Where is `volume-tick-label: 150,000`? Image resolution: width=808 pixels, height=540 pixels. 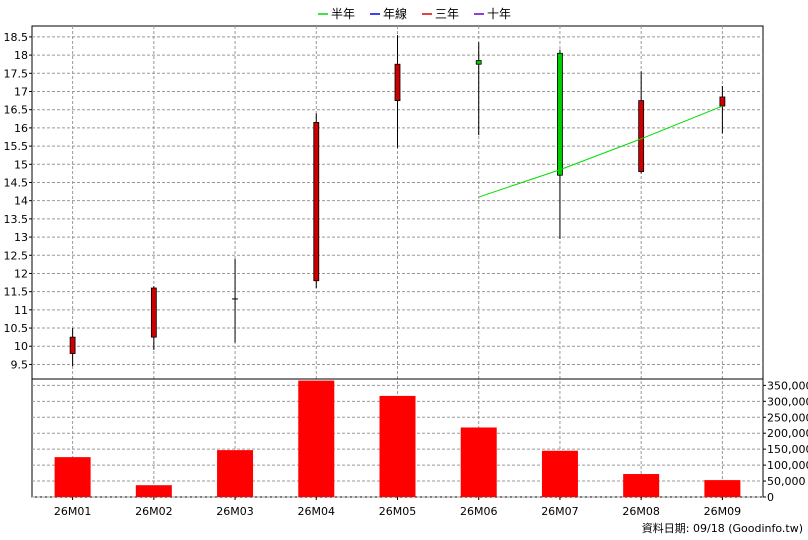 volume-tick-label: 150,000 is located at coordinates (787, 449).